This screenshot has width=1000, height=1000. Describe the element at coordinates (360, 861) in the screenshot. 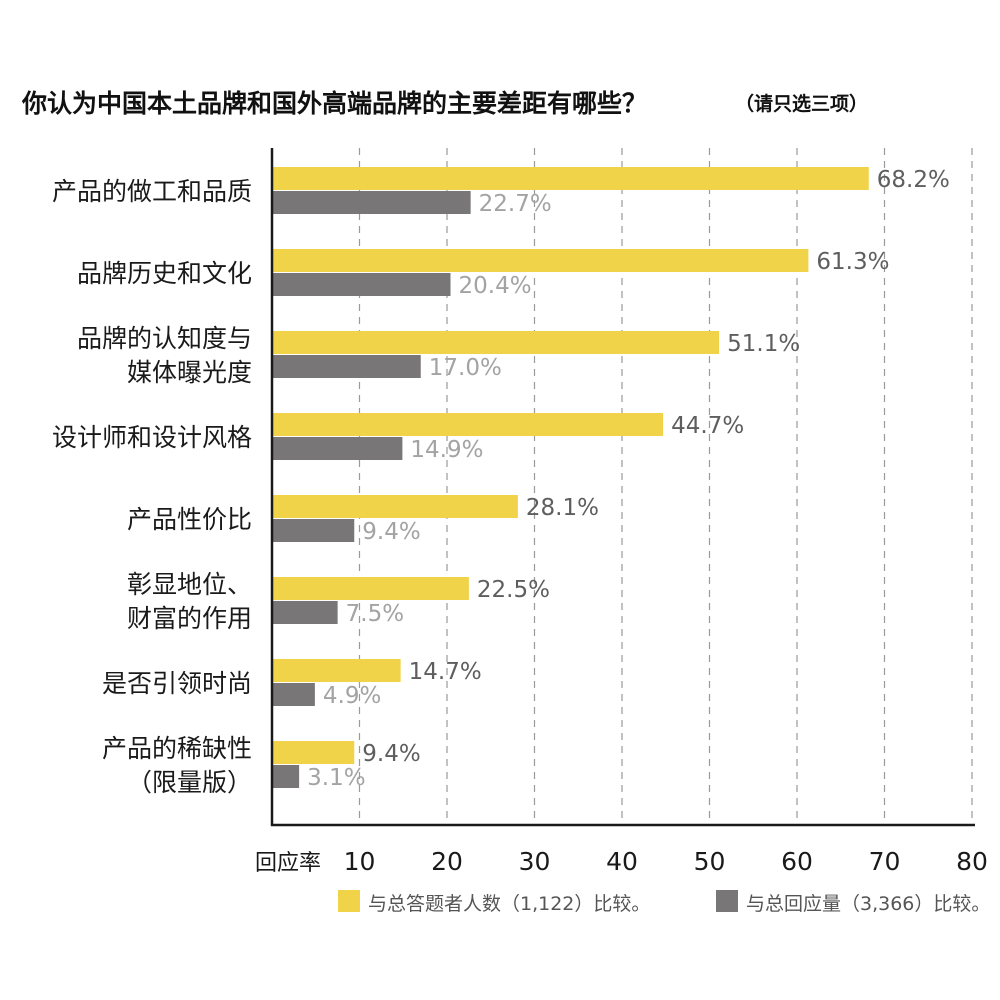

I see `x-tick-label: 10` at that location.